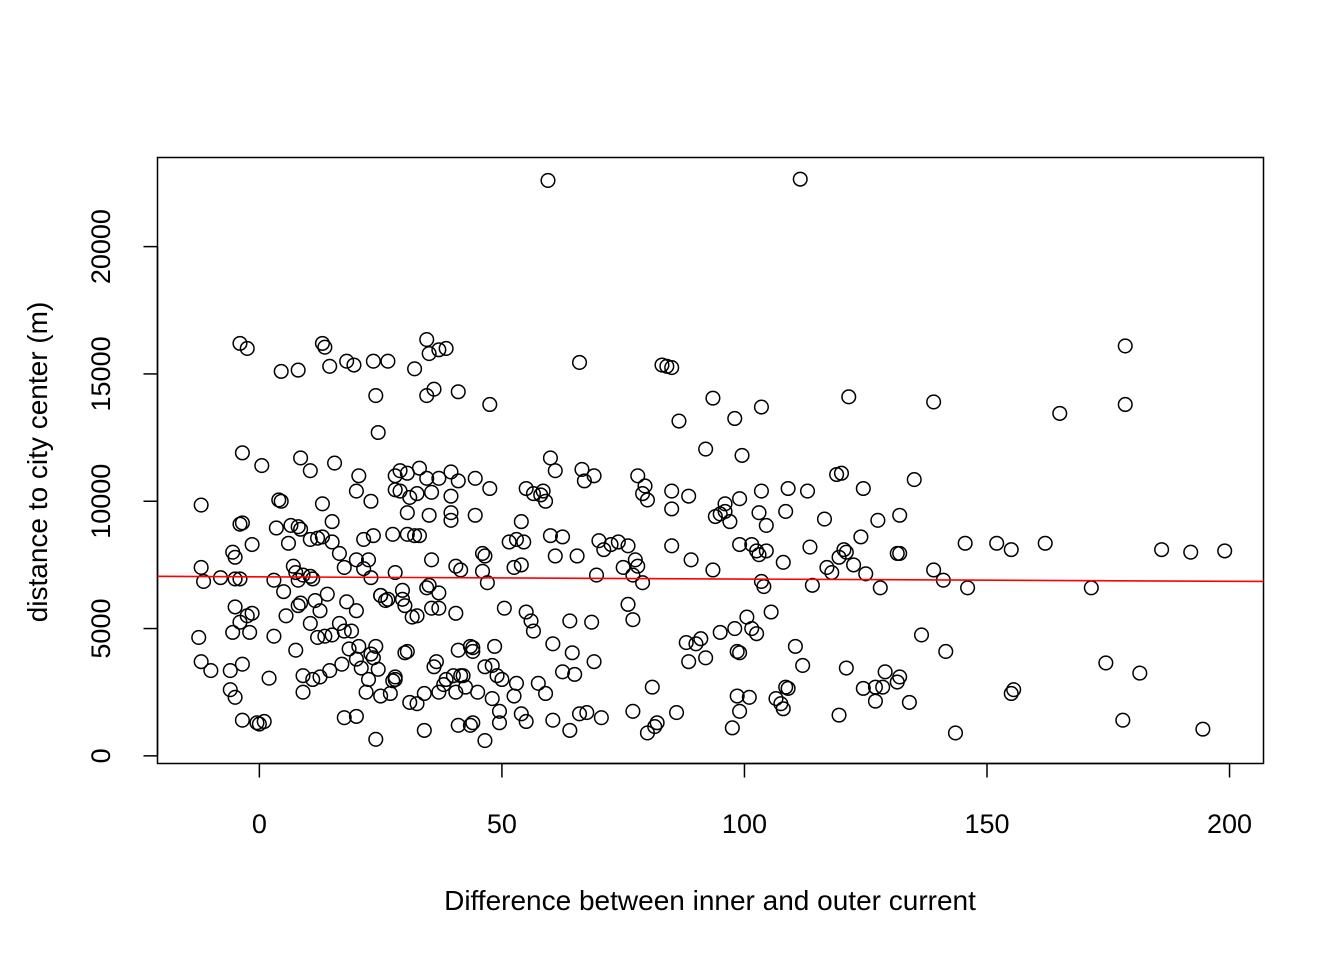  What do you see at coordinates (1229, 824) in the screenshot?
I see `x-tick-label: 200` at bounding box center [1229, 824].